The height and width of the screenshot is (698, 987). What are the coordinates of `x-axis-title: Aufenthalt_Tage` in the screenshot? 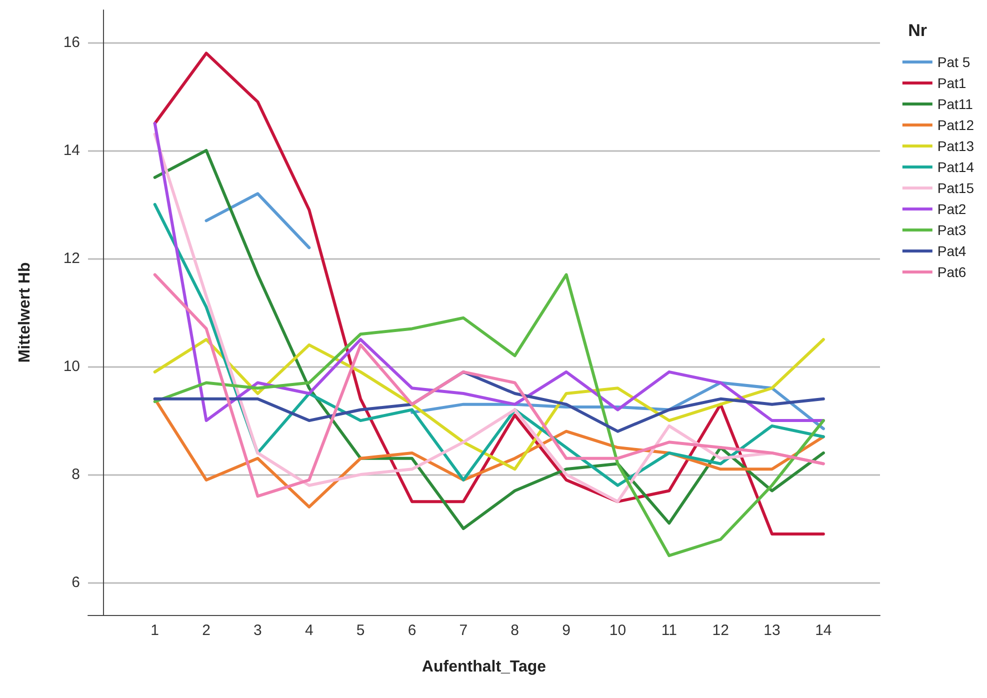 It's located at (484, 667).